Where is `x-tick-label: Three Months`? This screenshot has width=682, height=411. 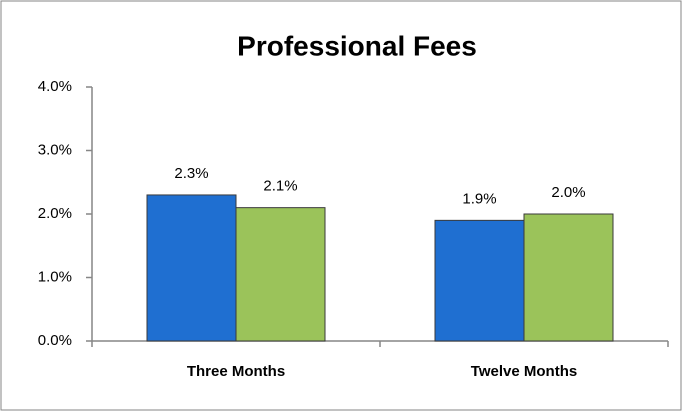
x-tick-label: Three Months is located at coordinates (236, 371).